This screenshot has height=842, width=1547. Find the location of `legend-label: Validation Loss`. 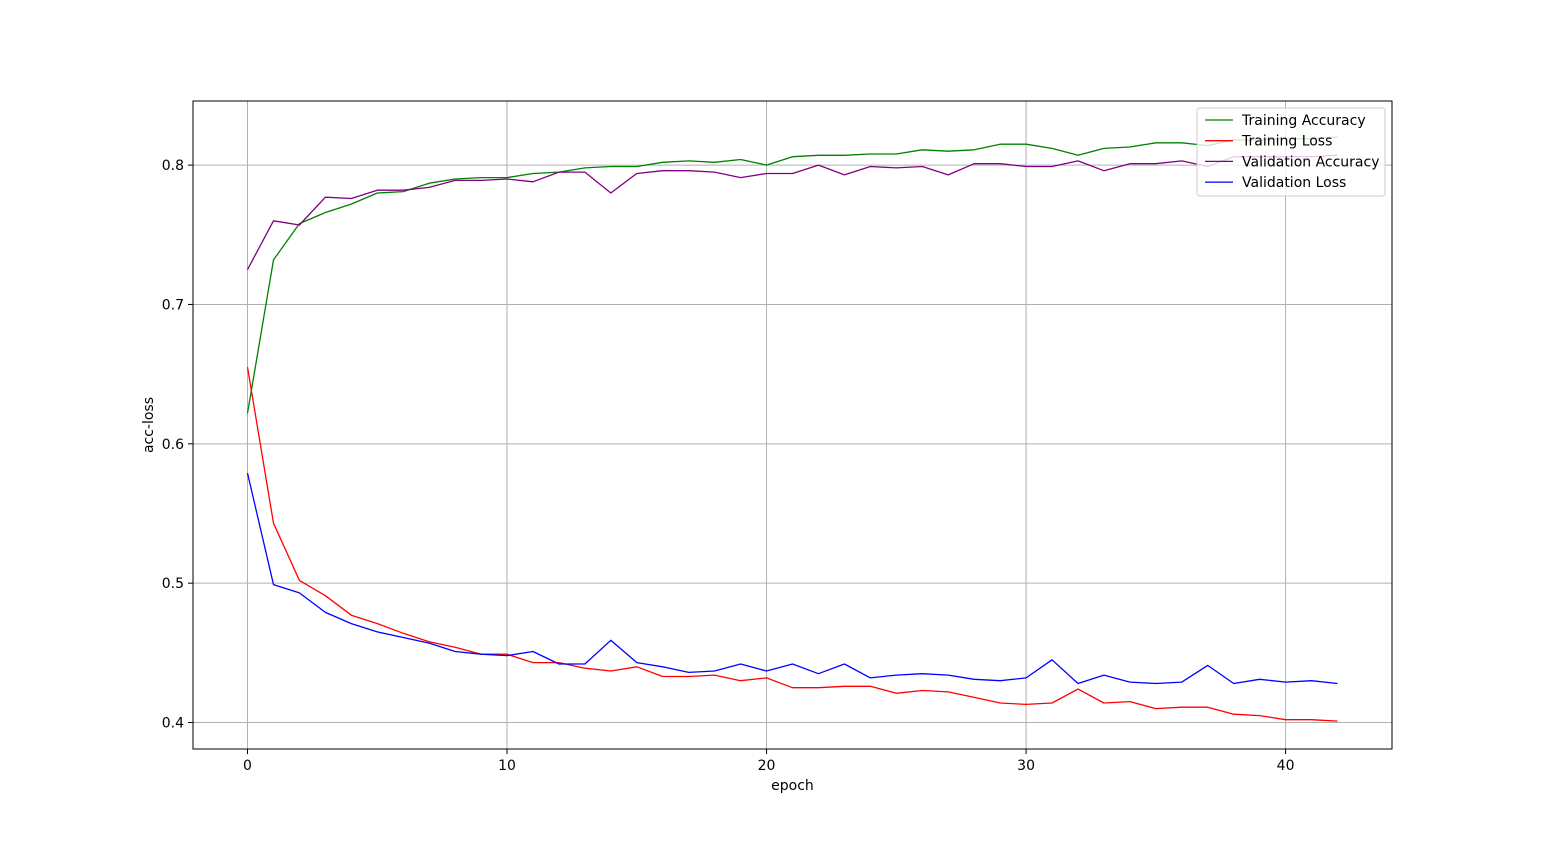

legend-label: Validation Loss is located at coordinates (1294, 183).